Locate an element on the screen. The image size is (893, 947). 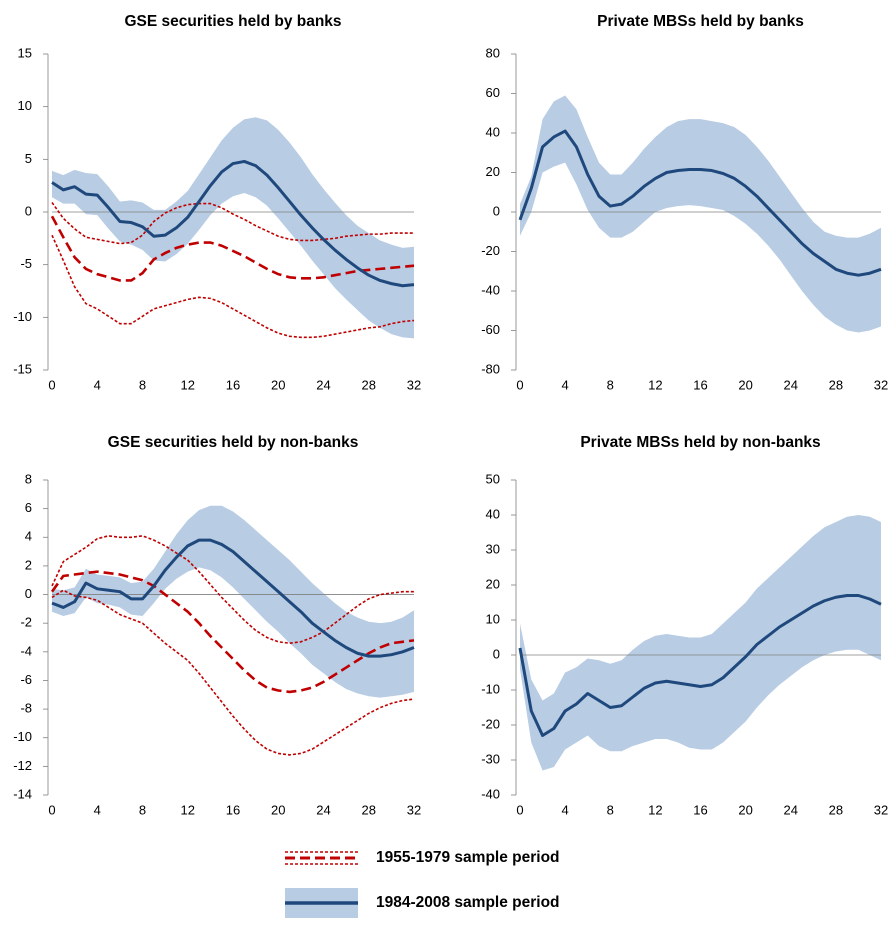
chart-title: GSE securities held by non-banks is located at coordinates (233, 442).